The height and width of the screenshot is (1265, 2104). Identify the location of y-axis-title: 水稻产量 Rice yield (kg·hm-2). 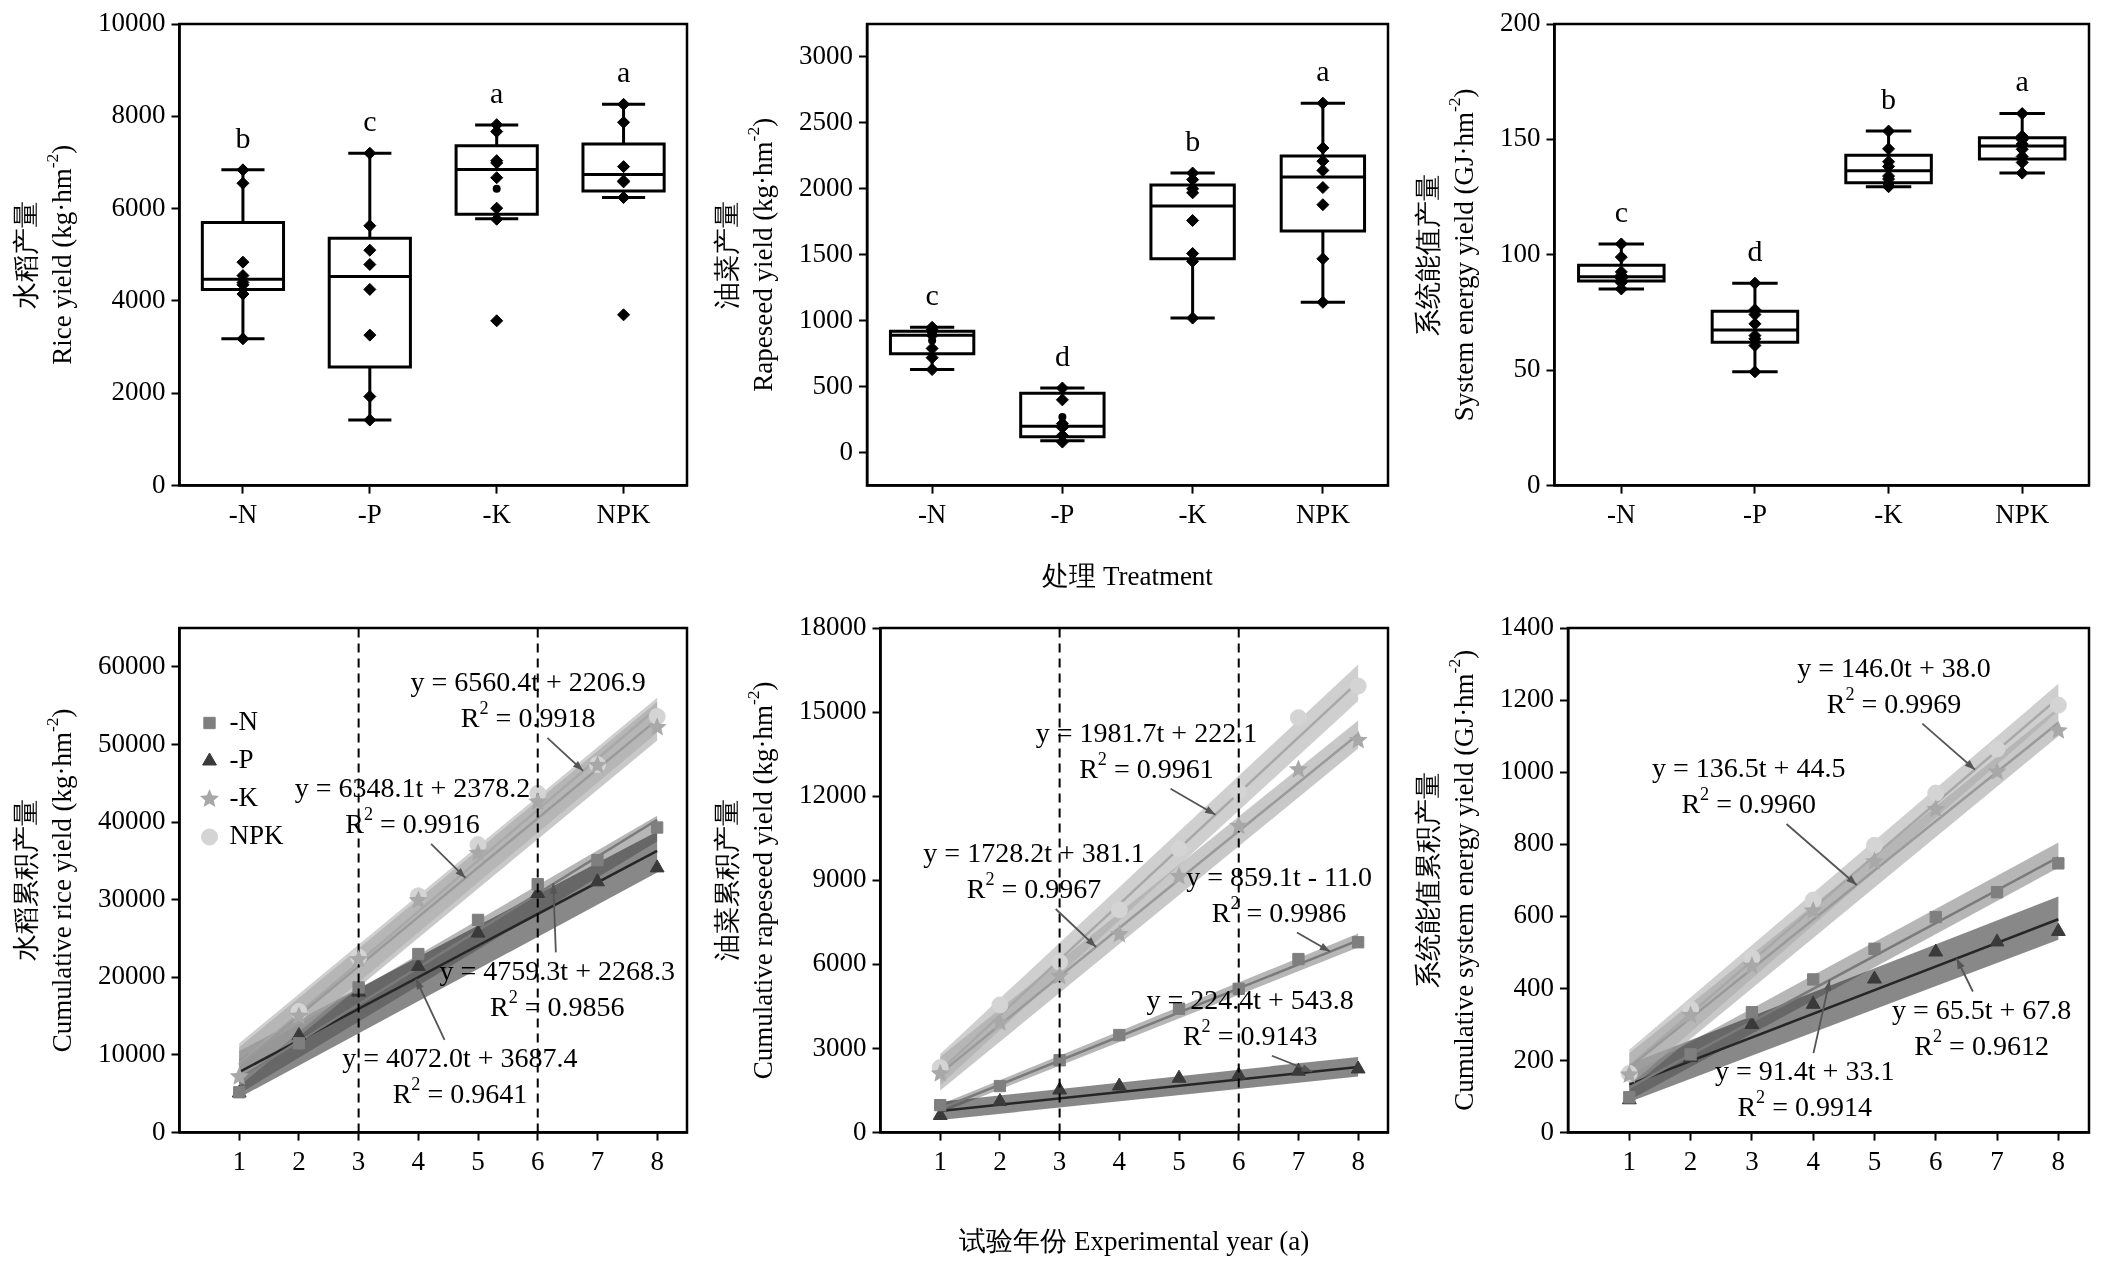
(44, 254).